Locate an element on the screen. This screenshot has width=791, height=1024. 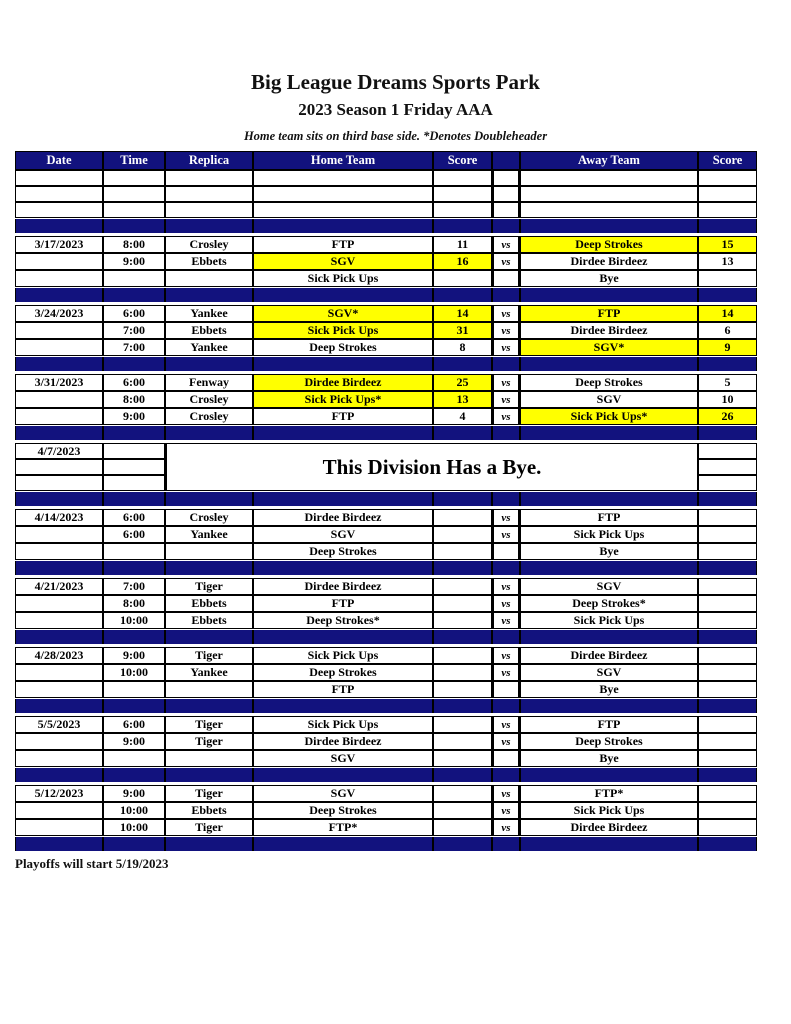
game-row: 10:00 Ebbets Deep Strokes vs Sick Pick Ups is located at coordinates (386, 810).